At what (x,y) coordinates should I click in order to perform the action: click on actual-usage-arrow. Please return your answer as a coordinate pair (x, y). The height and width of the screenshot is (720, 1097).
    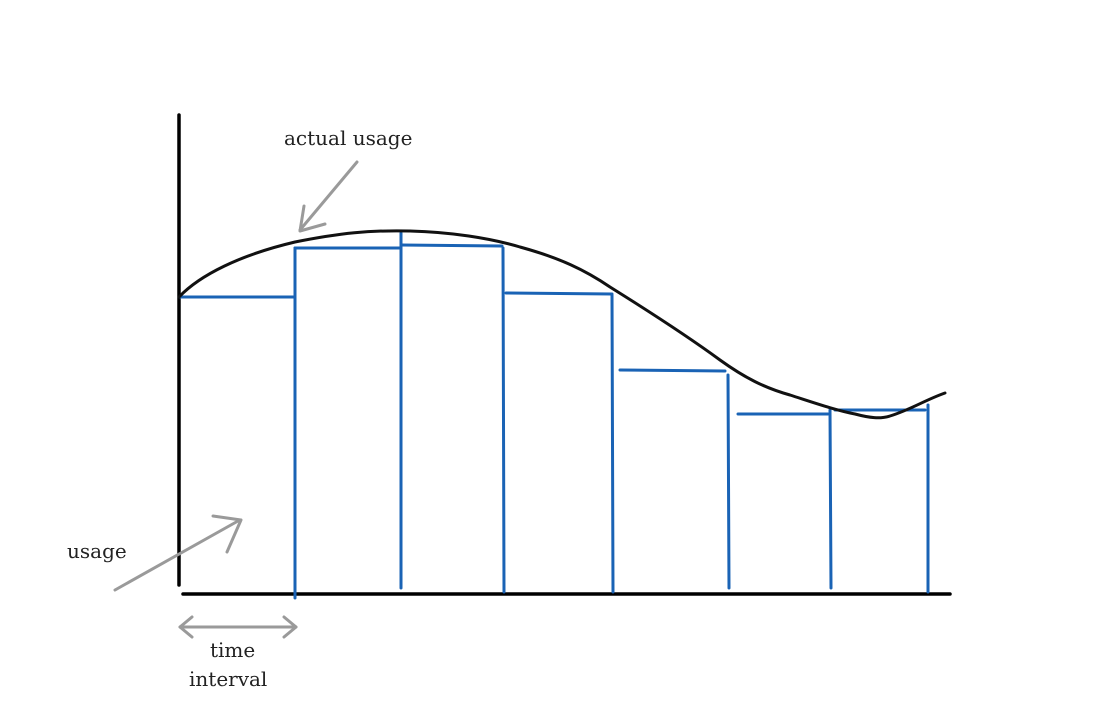
    Looking at the image, I should click on (328, 196).